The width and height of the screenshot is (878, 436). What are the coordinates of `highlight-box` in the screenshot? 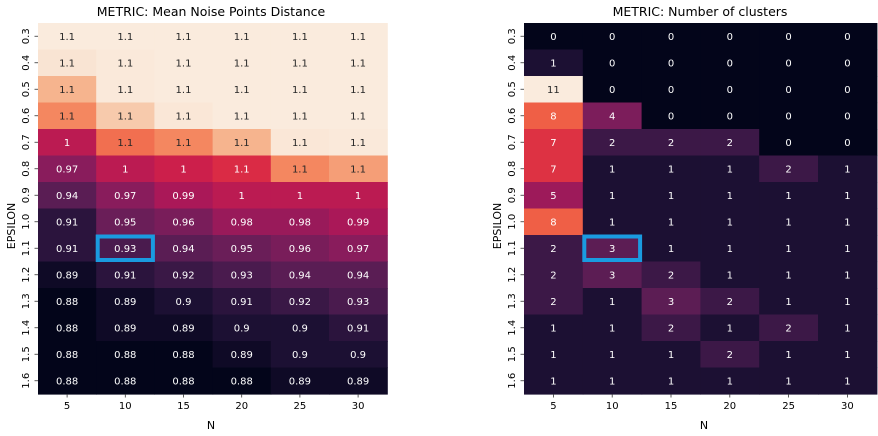 It's located at (125, 248).